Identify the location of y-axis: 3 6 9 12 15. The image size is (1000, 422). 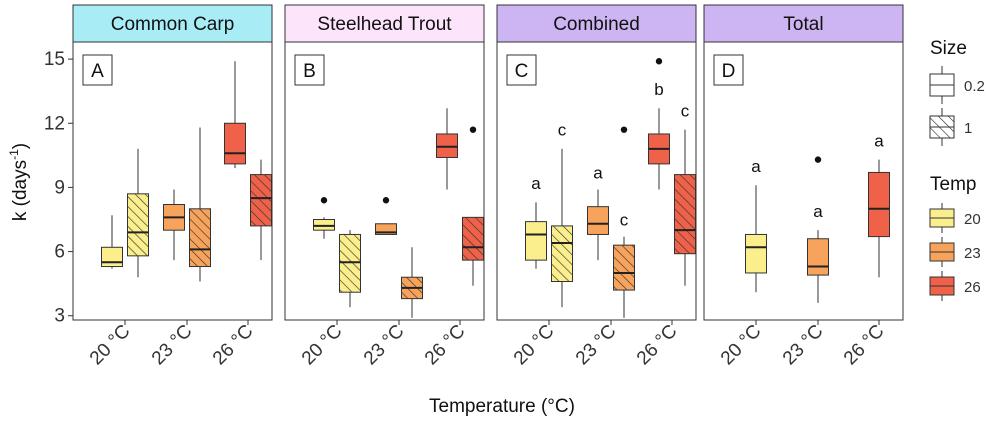
(58, 188).